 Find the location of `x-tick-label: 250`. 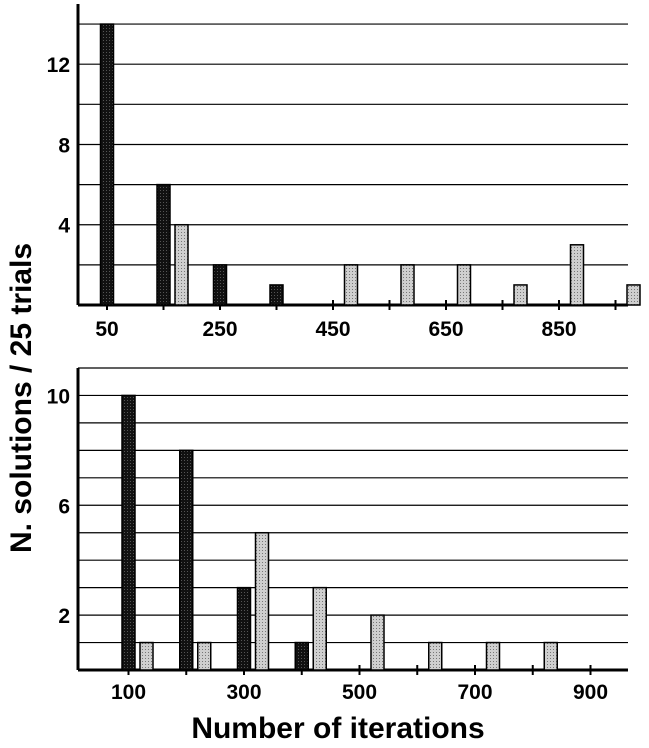

x-tick-label: 250 is located at coordinates (219, 329).